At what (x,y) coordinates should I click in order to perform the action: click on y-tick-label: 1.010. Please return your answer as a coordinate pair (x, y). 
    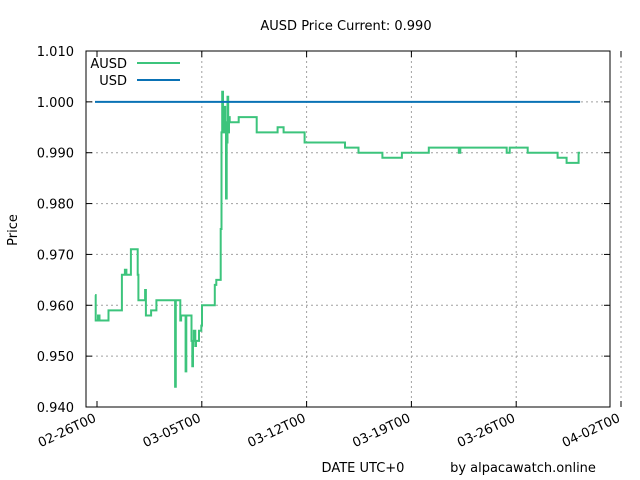
    Looking at the image, I should click on (55, 52).